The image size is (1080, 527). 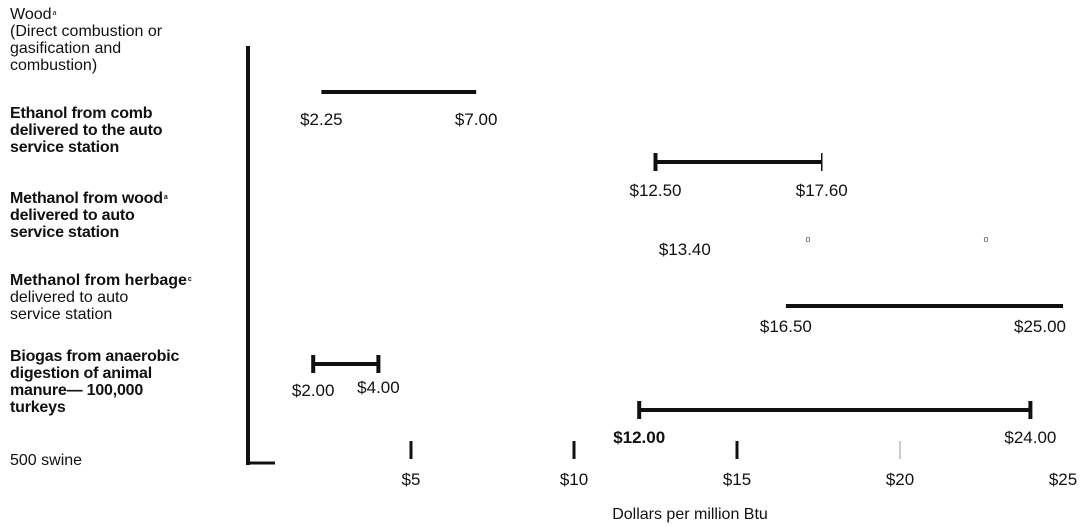 What do you see at coordinates (89, 198) in the screenshot?
I see `category-label-line: Methanol from wooda` at bounding box center [89, 198].